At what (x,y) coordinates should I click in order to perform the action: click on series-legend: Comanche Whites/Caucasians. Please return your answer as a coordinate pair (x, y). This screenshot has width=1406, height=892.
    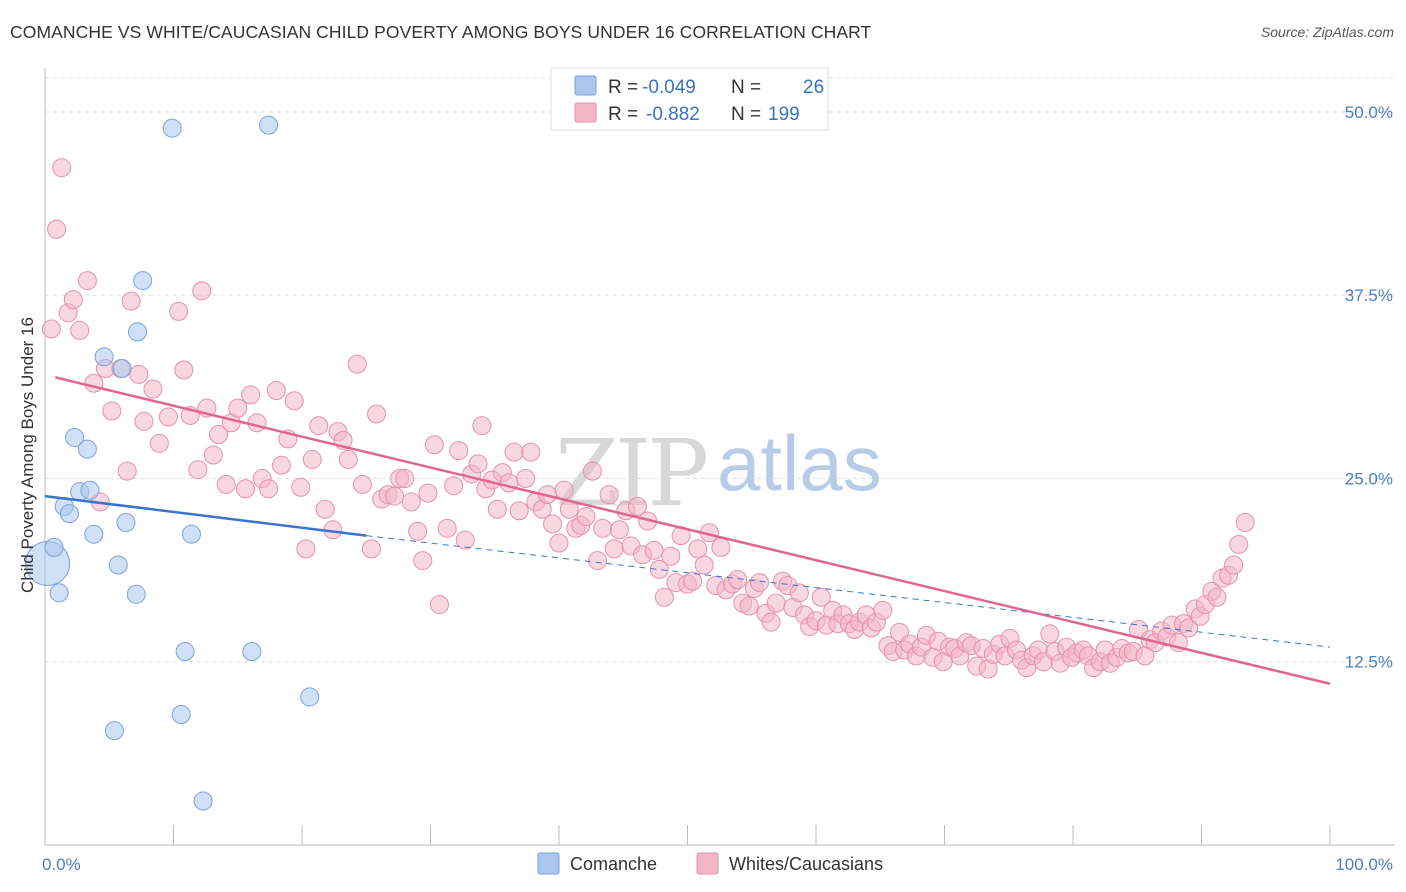
    Looking at the image, I should click on (710, 863).